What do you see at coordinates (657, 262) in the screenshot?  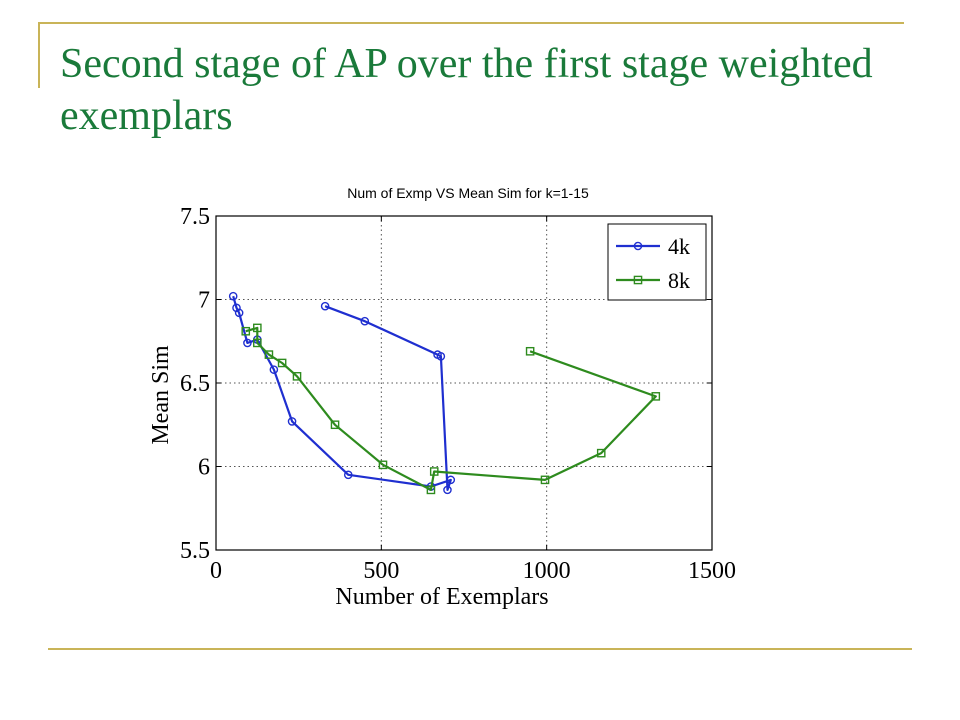 I see `legend-box` at bounding box center [657, 262].